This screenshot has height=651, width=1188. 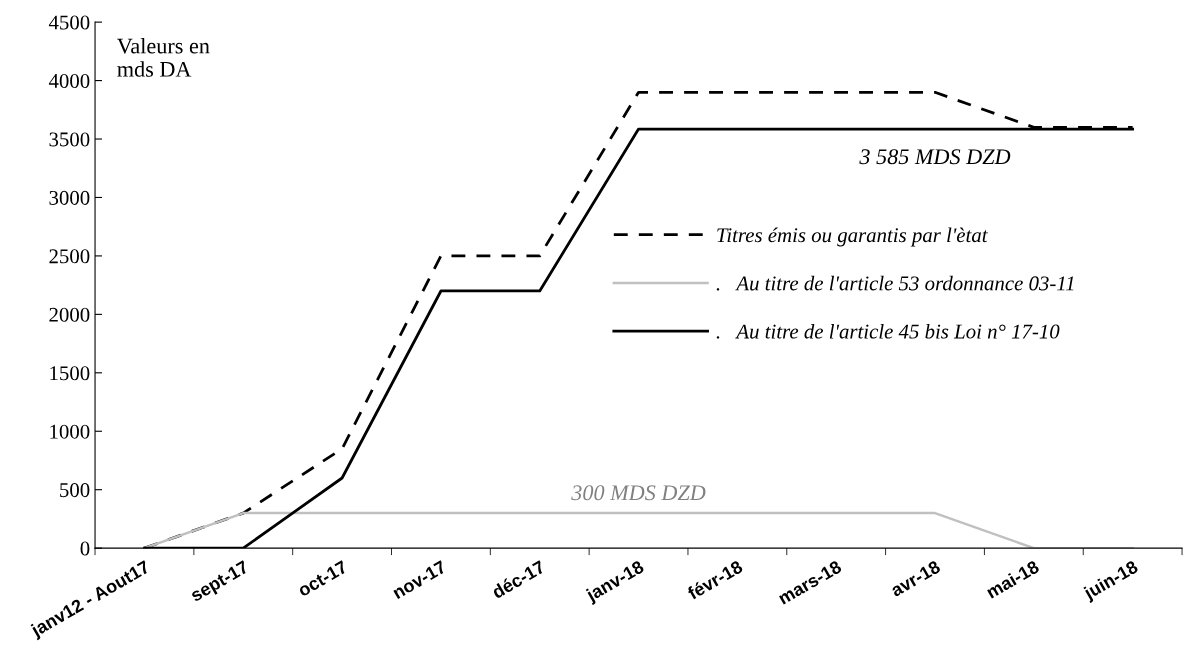 I want to click on y-tick-label: 1000, so click(x=70, y=431).